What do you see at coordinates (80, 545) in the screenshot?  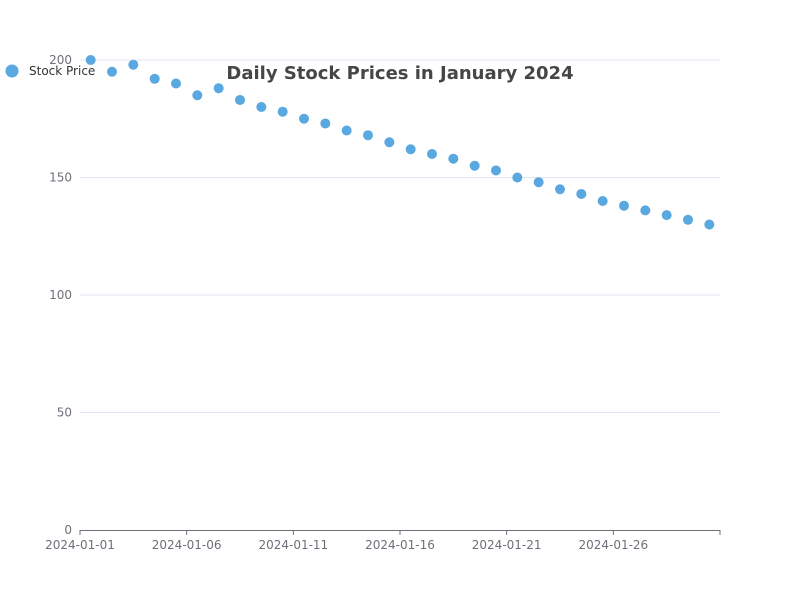 I see `x-tick-label: 2024-01-01` at bounding box center [80, 545].